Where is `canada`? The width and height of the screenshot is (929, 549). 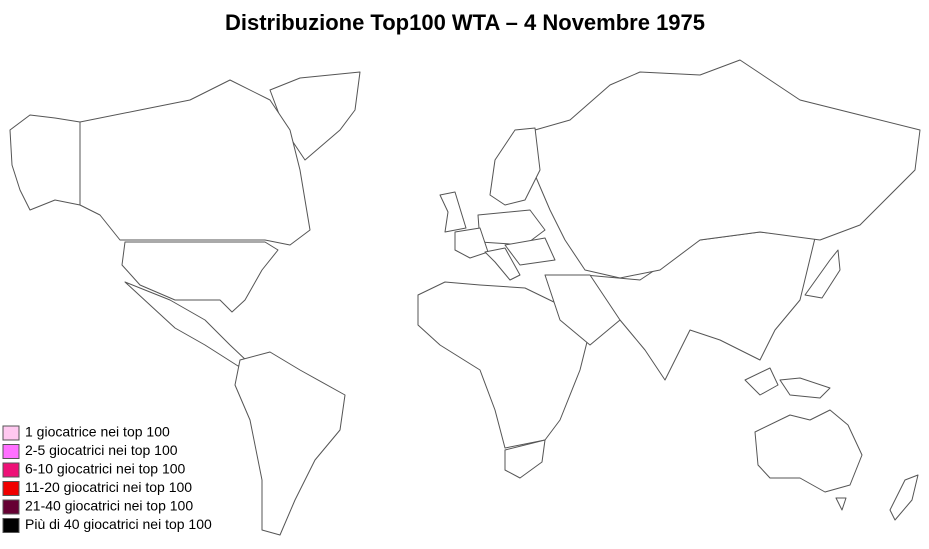 canada is located at coordinates (195, 162).